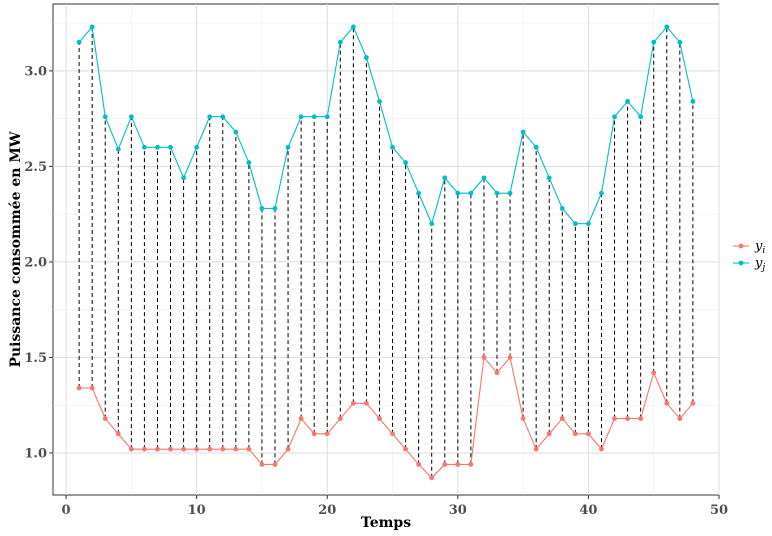 The image size is (772, 536). What do you see at coordinates (35, 71) in the screenshot?
I see `y-tick-label-4: 3.0` at bounding box center [35, 71].